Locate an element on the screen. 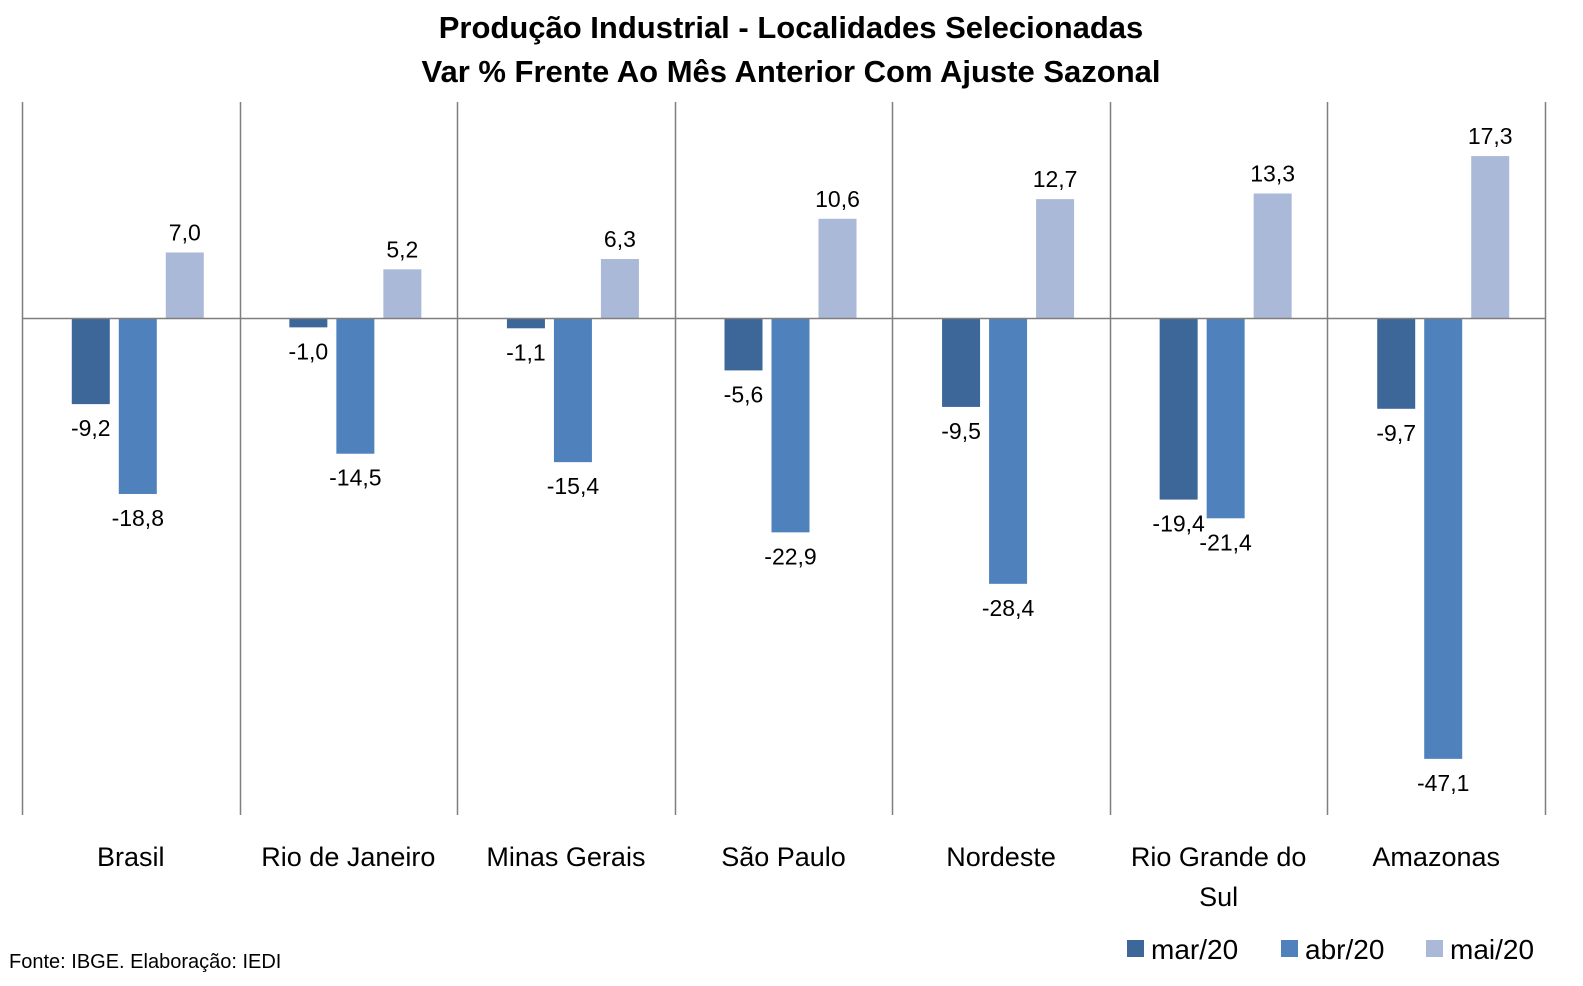 This screenshot has width=1583, height=986. legend-label: mai/20 is located at coordinates (1492, 949).